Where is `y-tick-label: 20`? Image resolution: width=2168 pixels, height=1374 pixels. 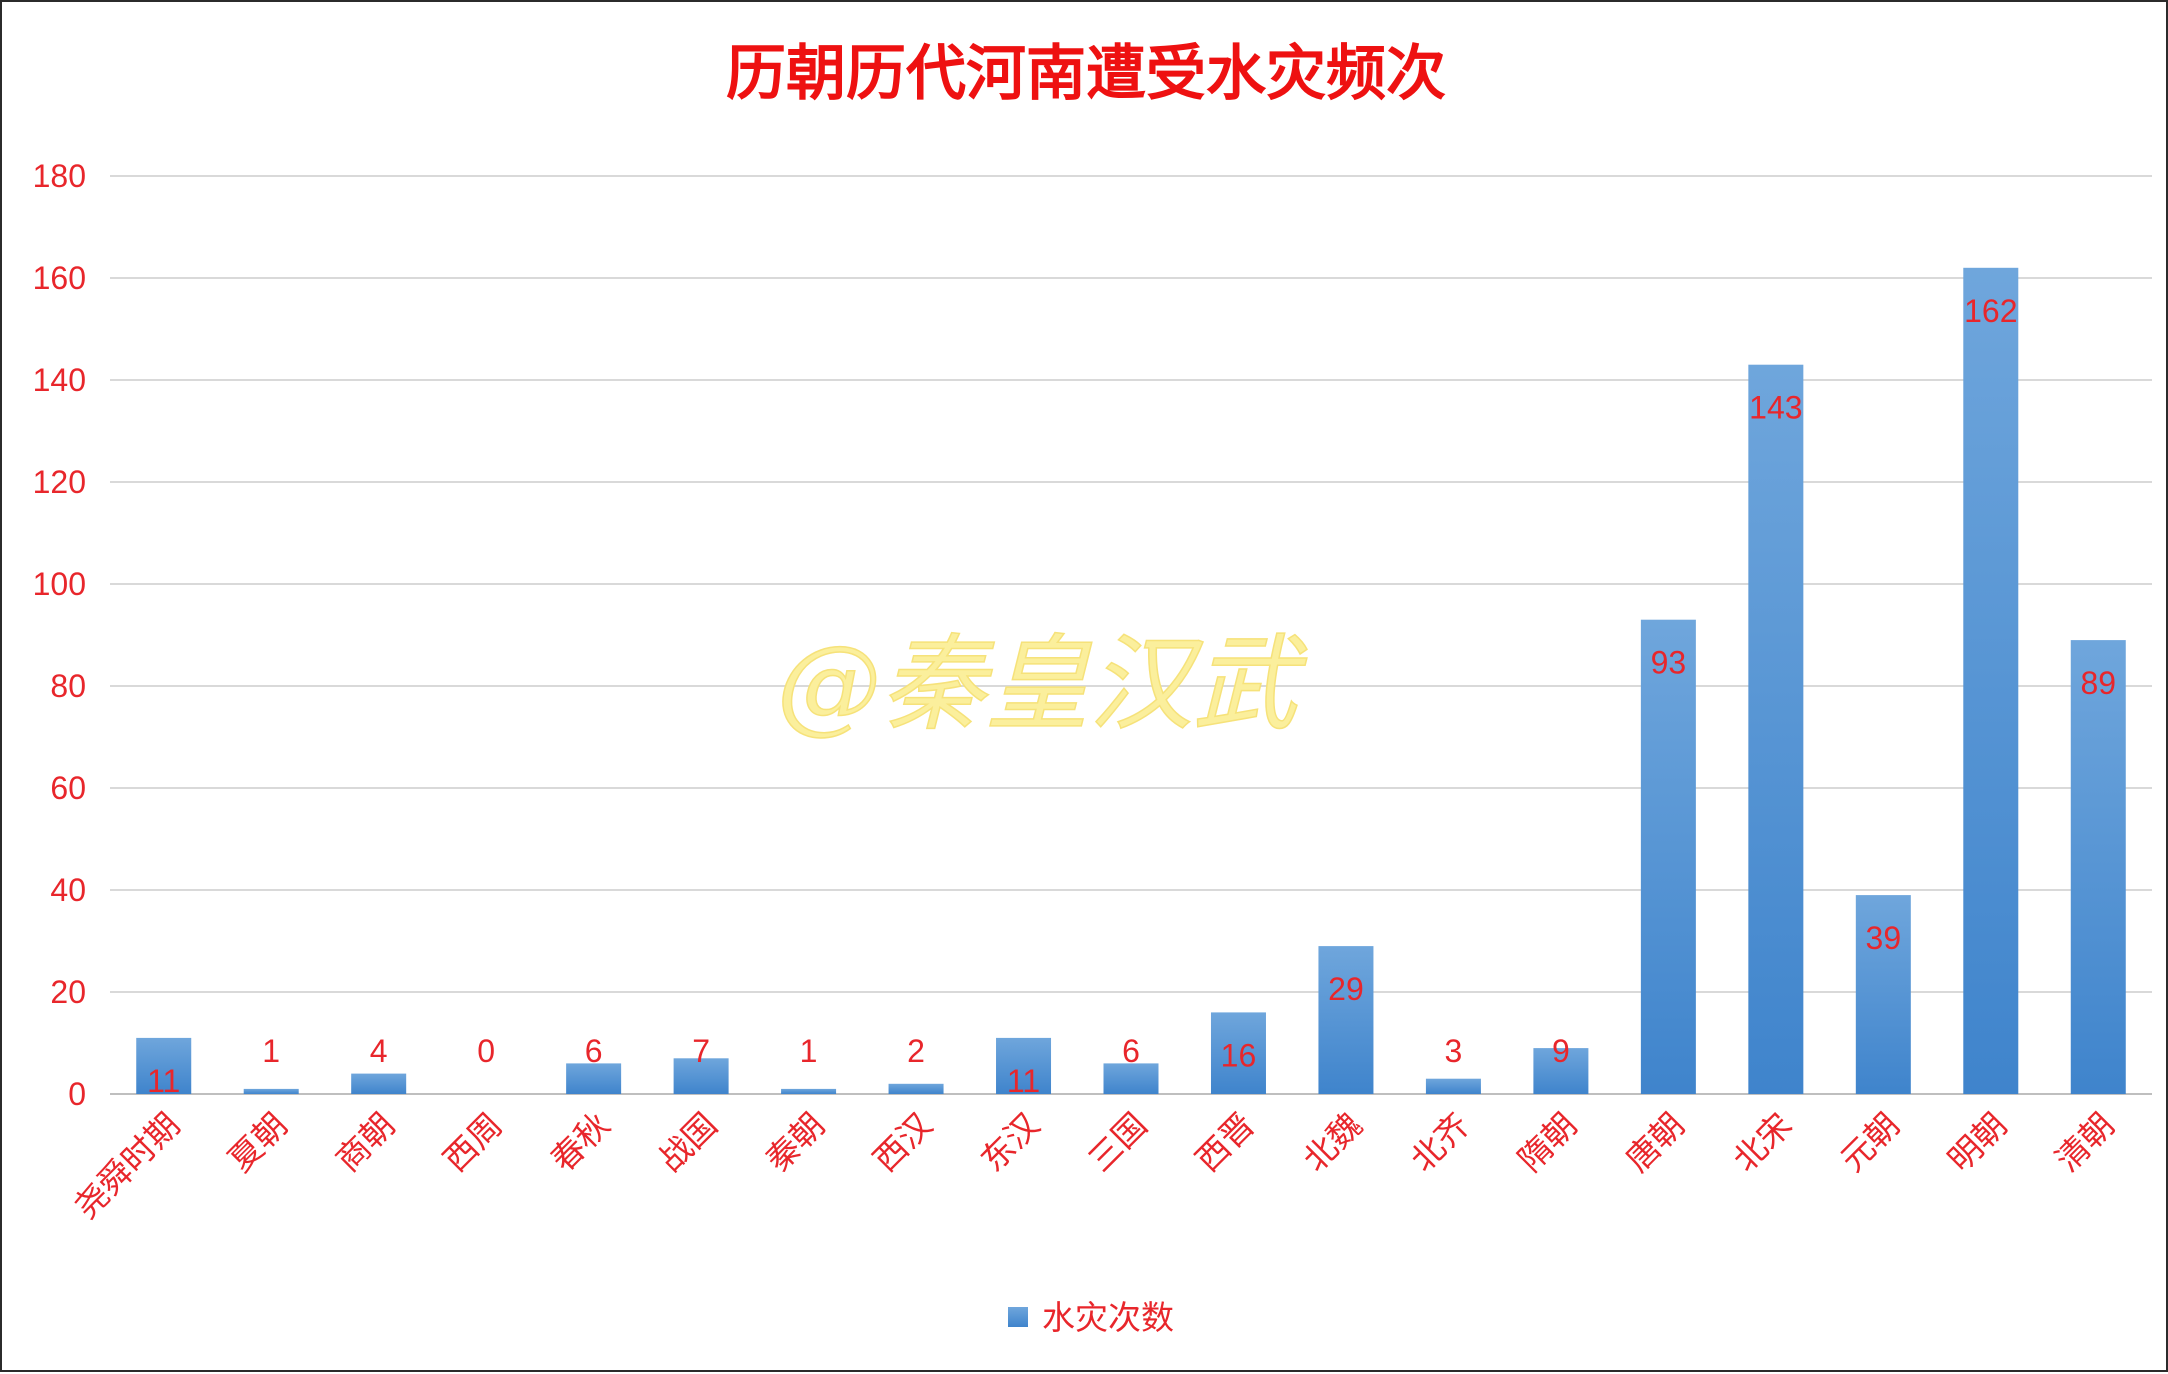 y-tick-label: 20 is located at coordinates (68, 992).